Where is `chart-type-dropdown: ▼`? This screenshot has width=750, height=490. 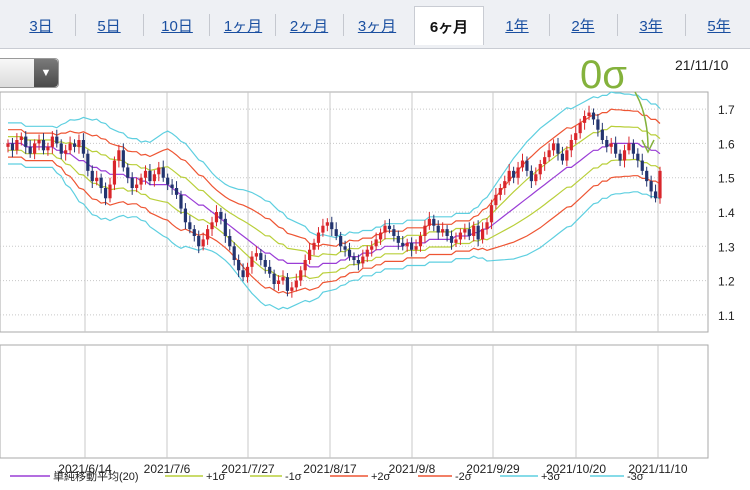 chart-type-dropdown: ▼ is located at coordinates (29, 73).